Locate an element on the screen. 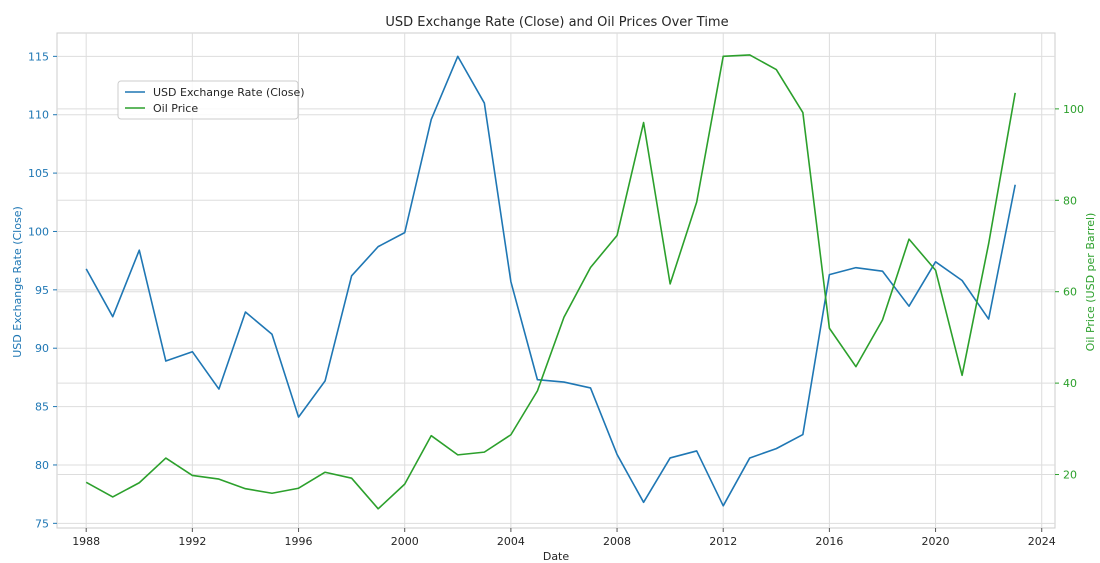 The width and height of the screenshot is (1100, 563). right-y-tick-label: 100 is located at coordinates (1073, 109).